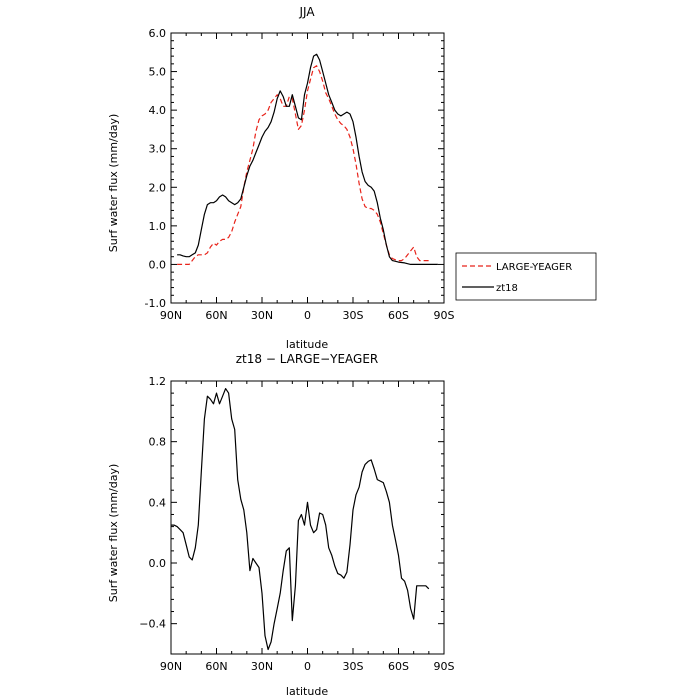 This screenshot has height=700, width=700. I want to click on bottom-x-tick-label: 90N, so click(171, 666).